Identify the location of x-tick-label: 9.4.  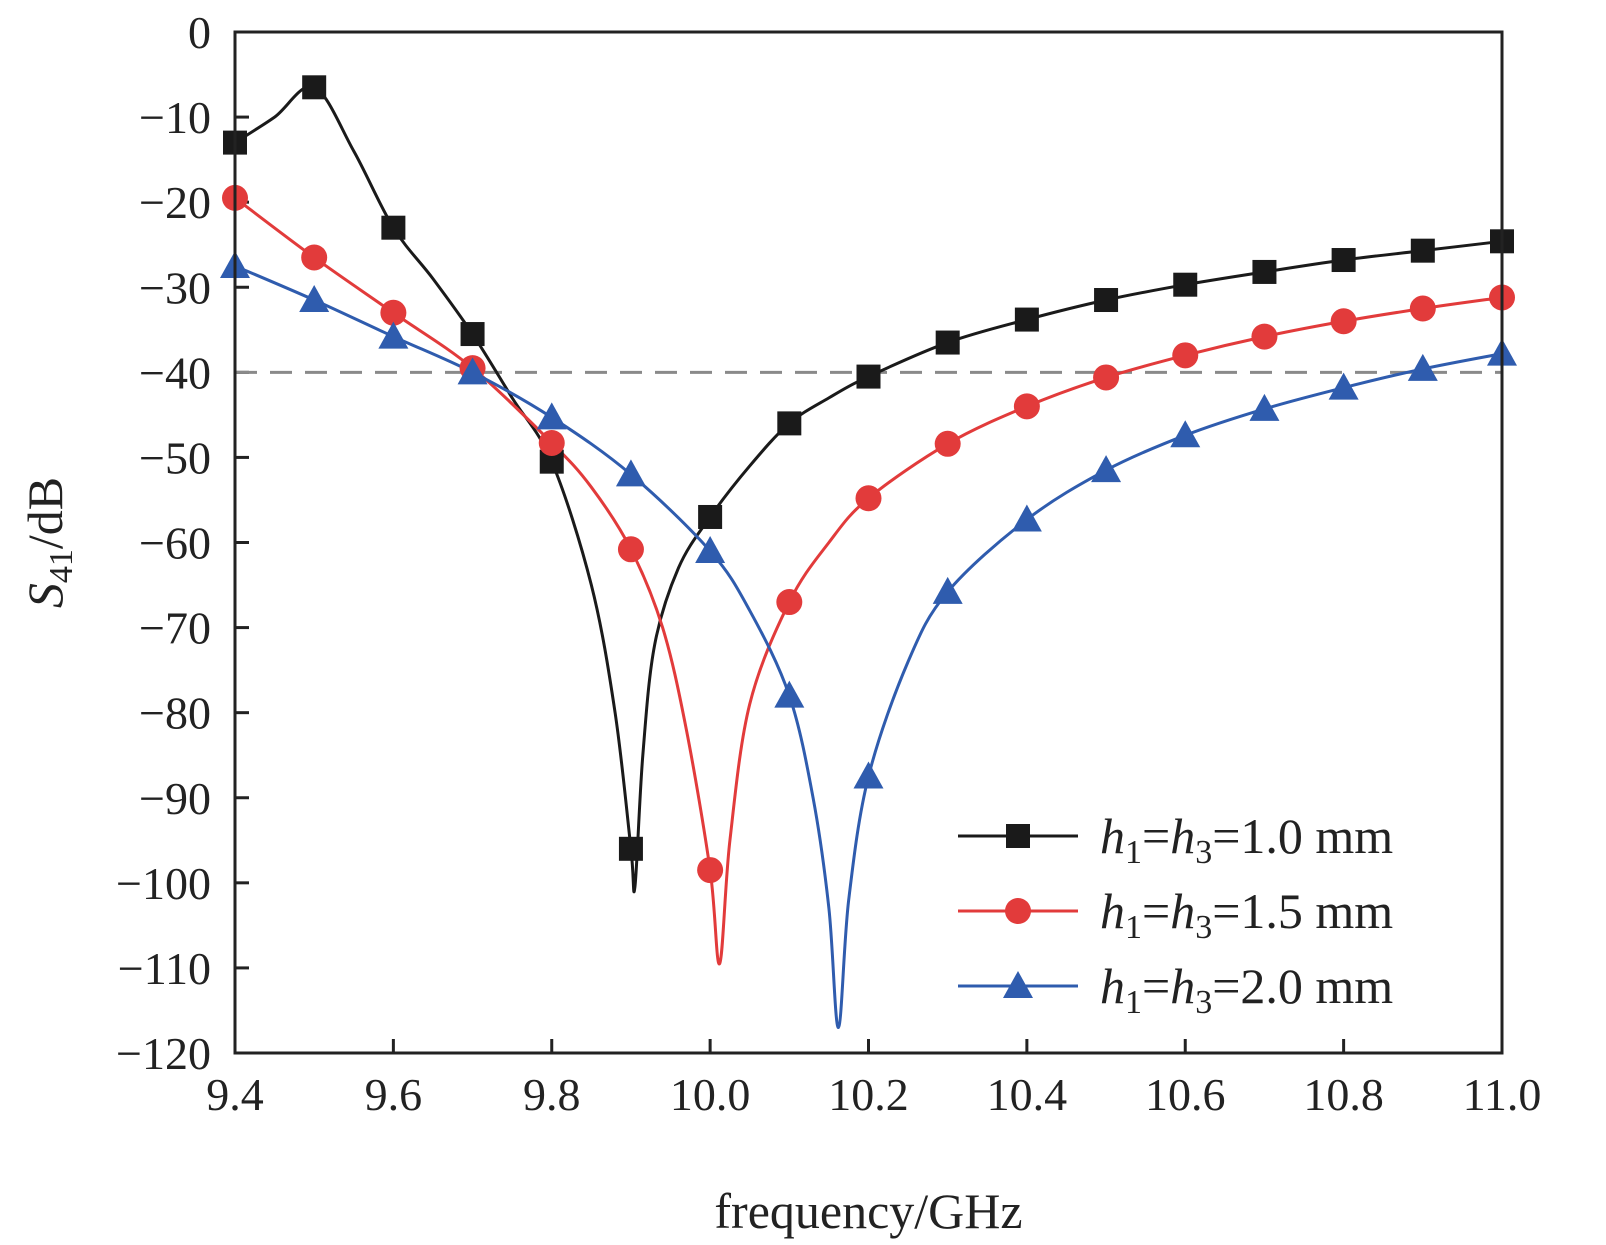
(235, 1094).